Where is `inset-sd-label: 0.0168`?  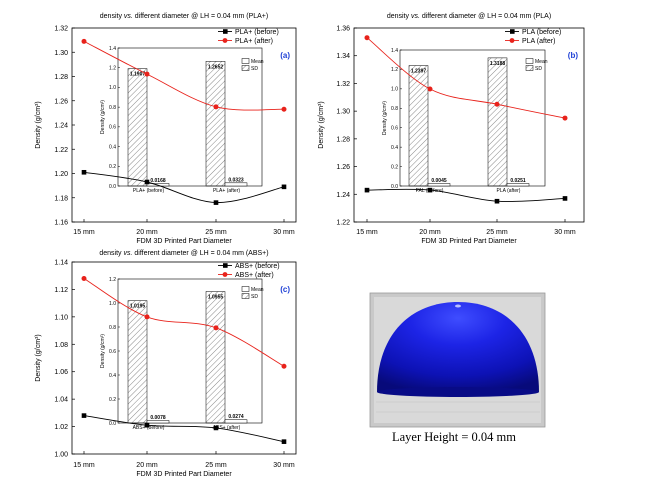
inset-sd-label: 0.0168 is located at coordinates (158, 181).